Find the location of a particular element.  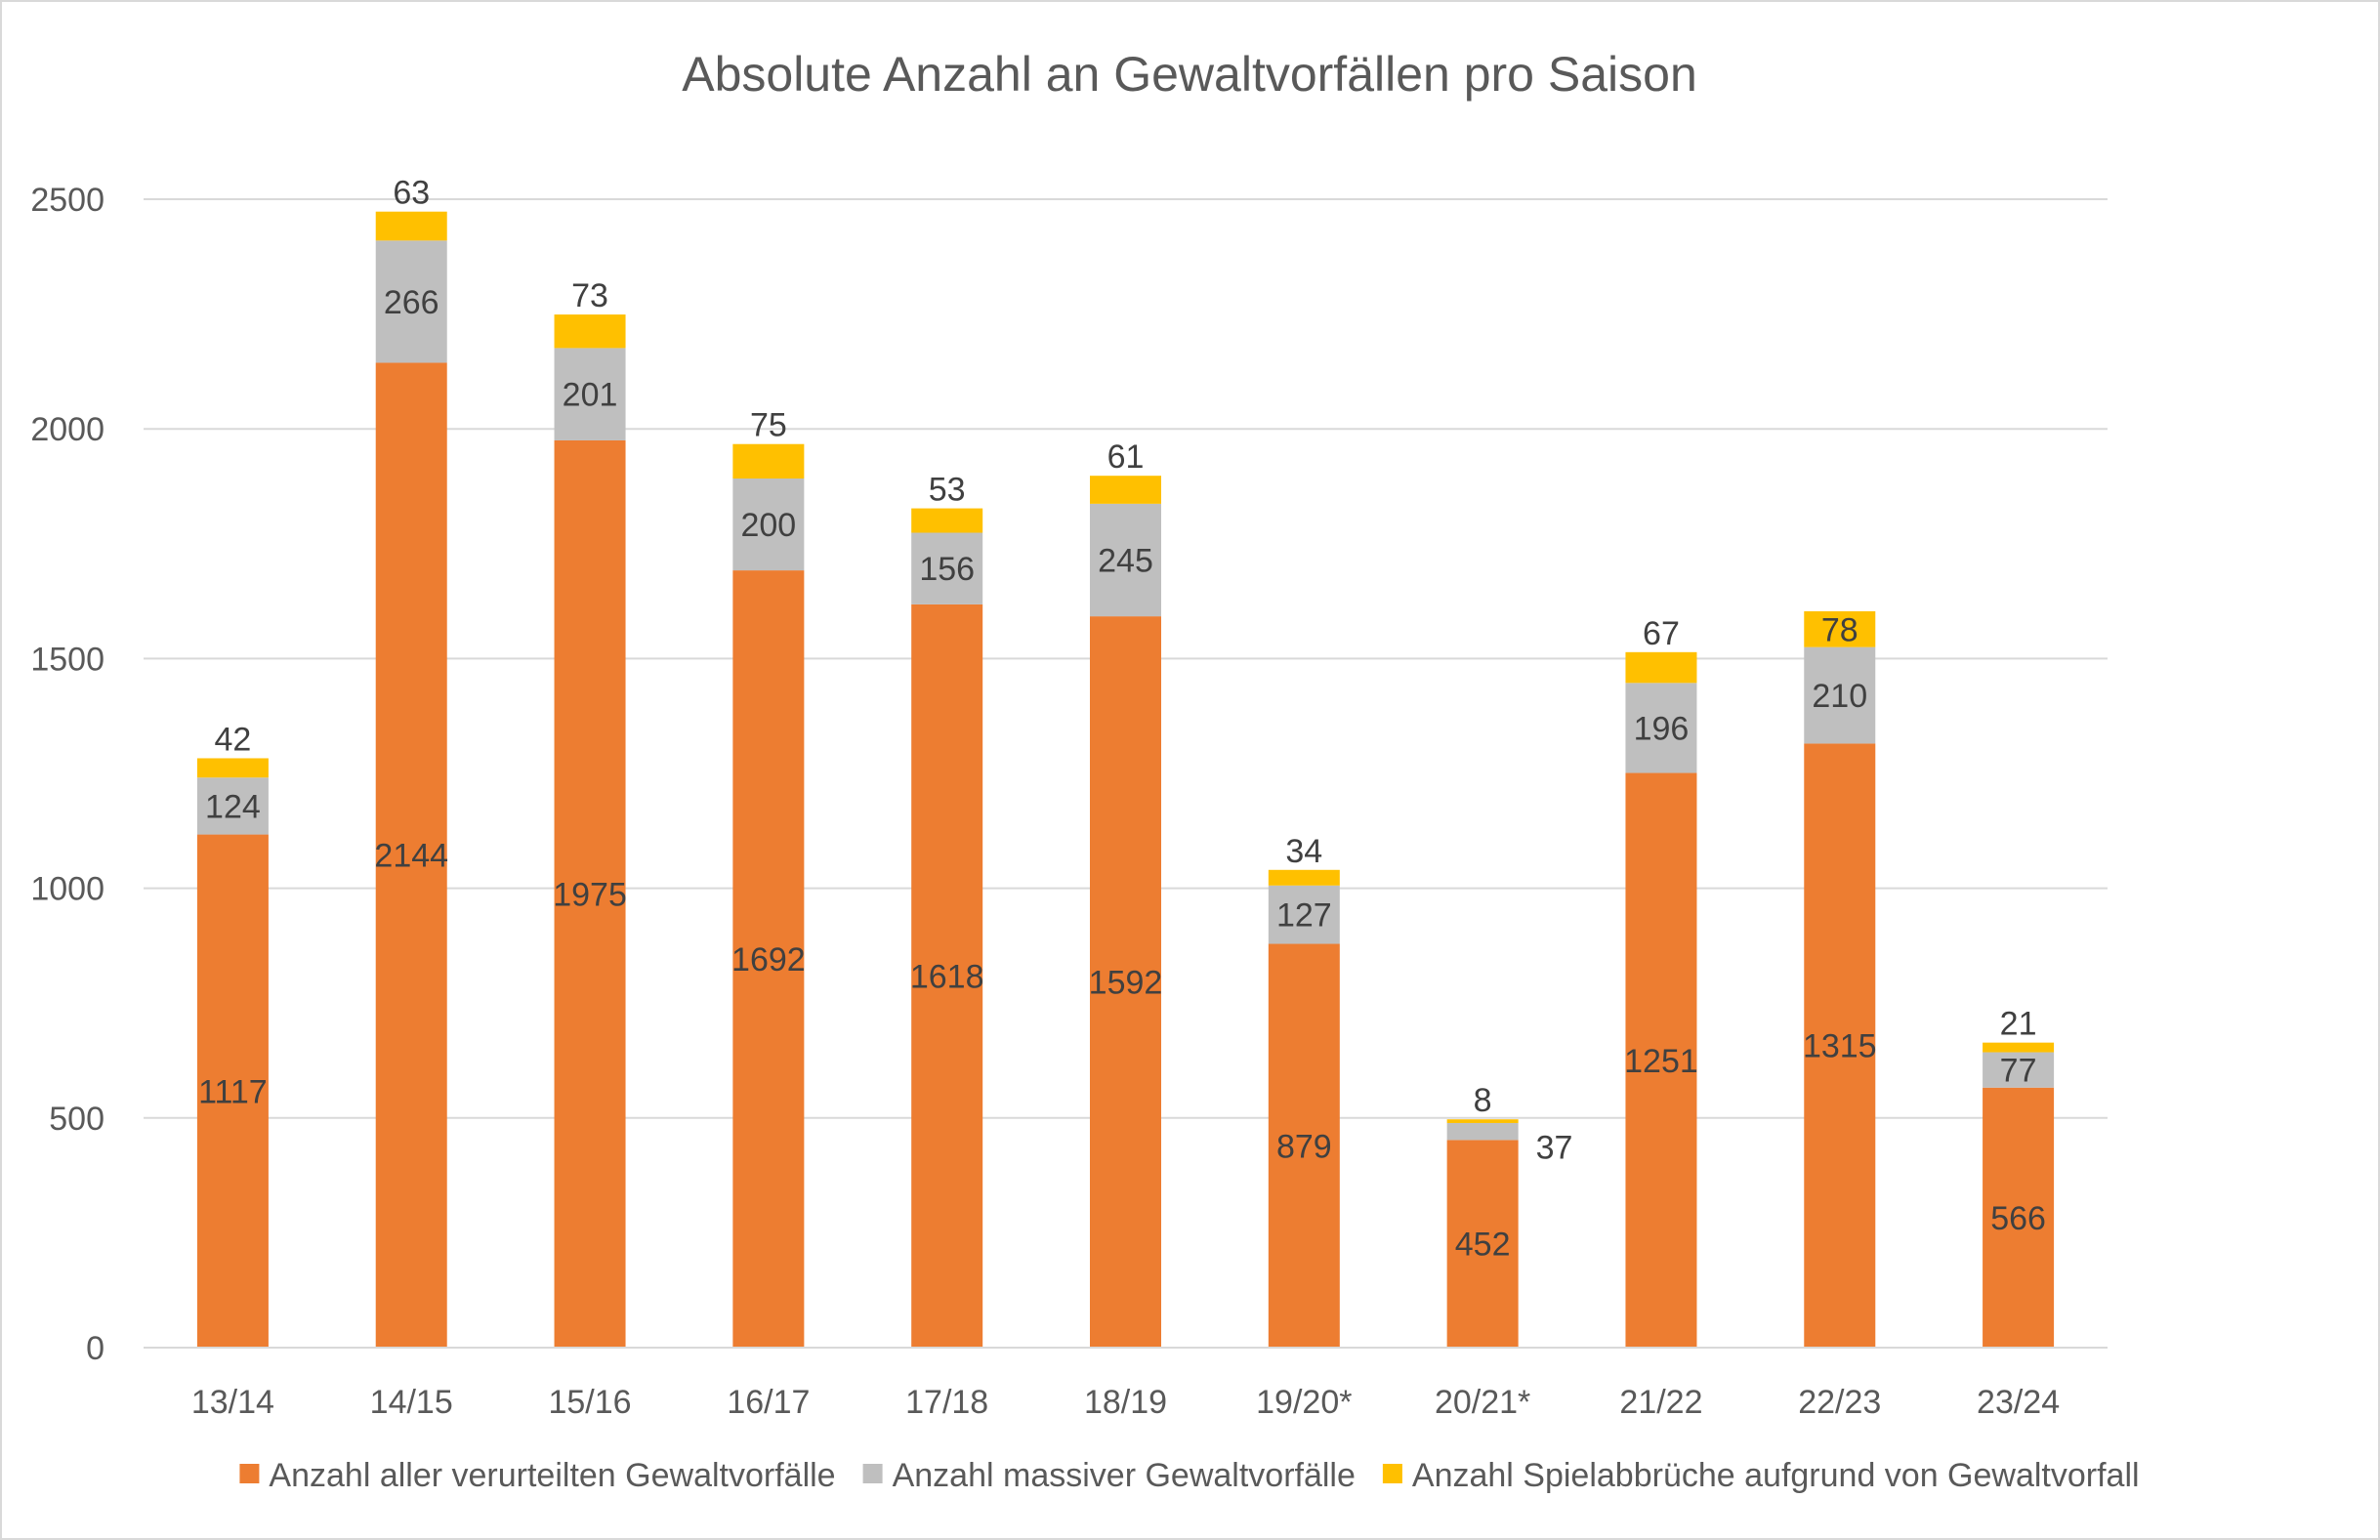

y-tick-label: 2000 is located at coordinates (67, 430).